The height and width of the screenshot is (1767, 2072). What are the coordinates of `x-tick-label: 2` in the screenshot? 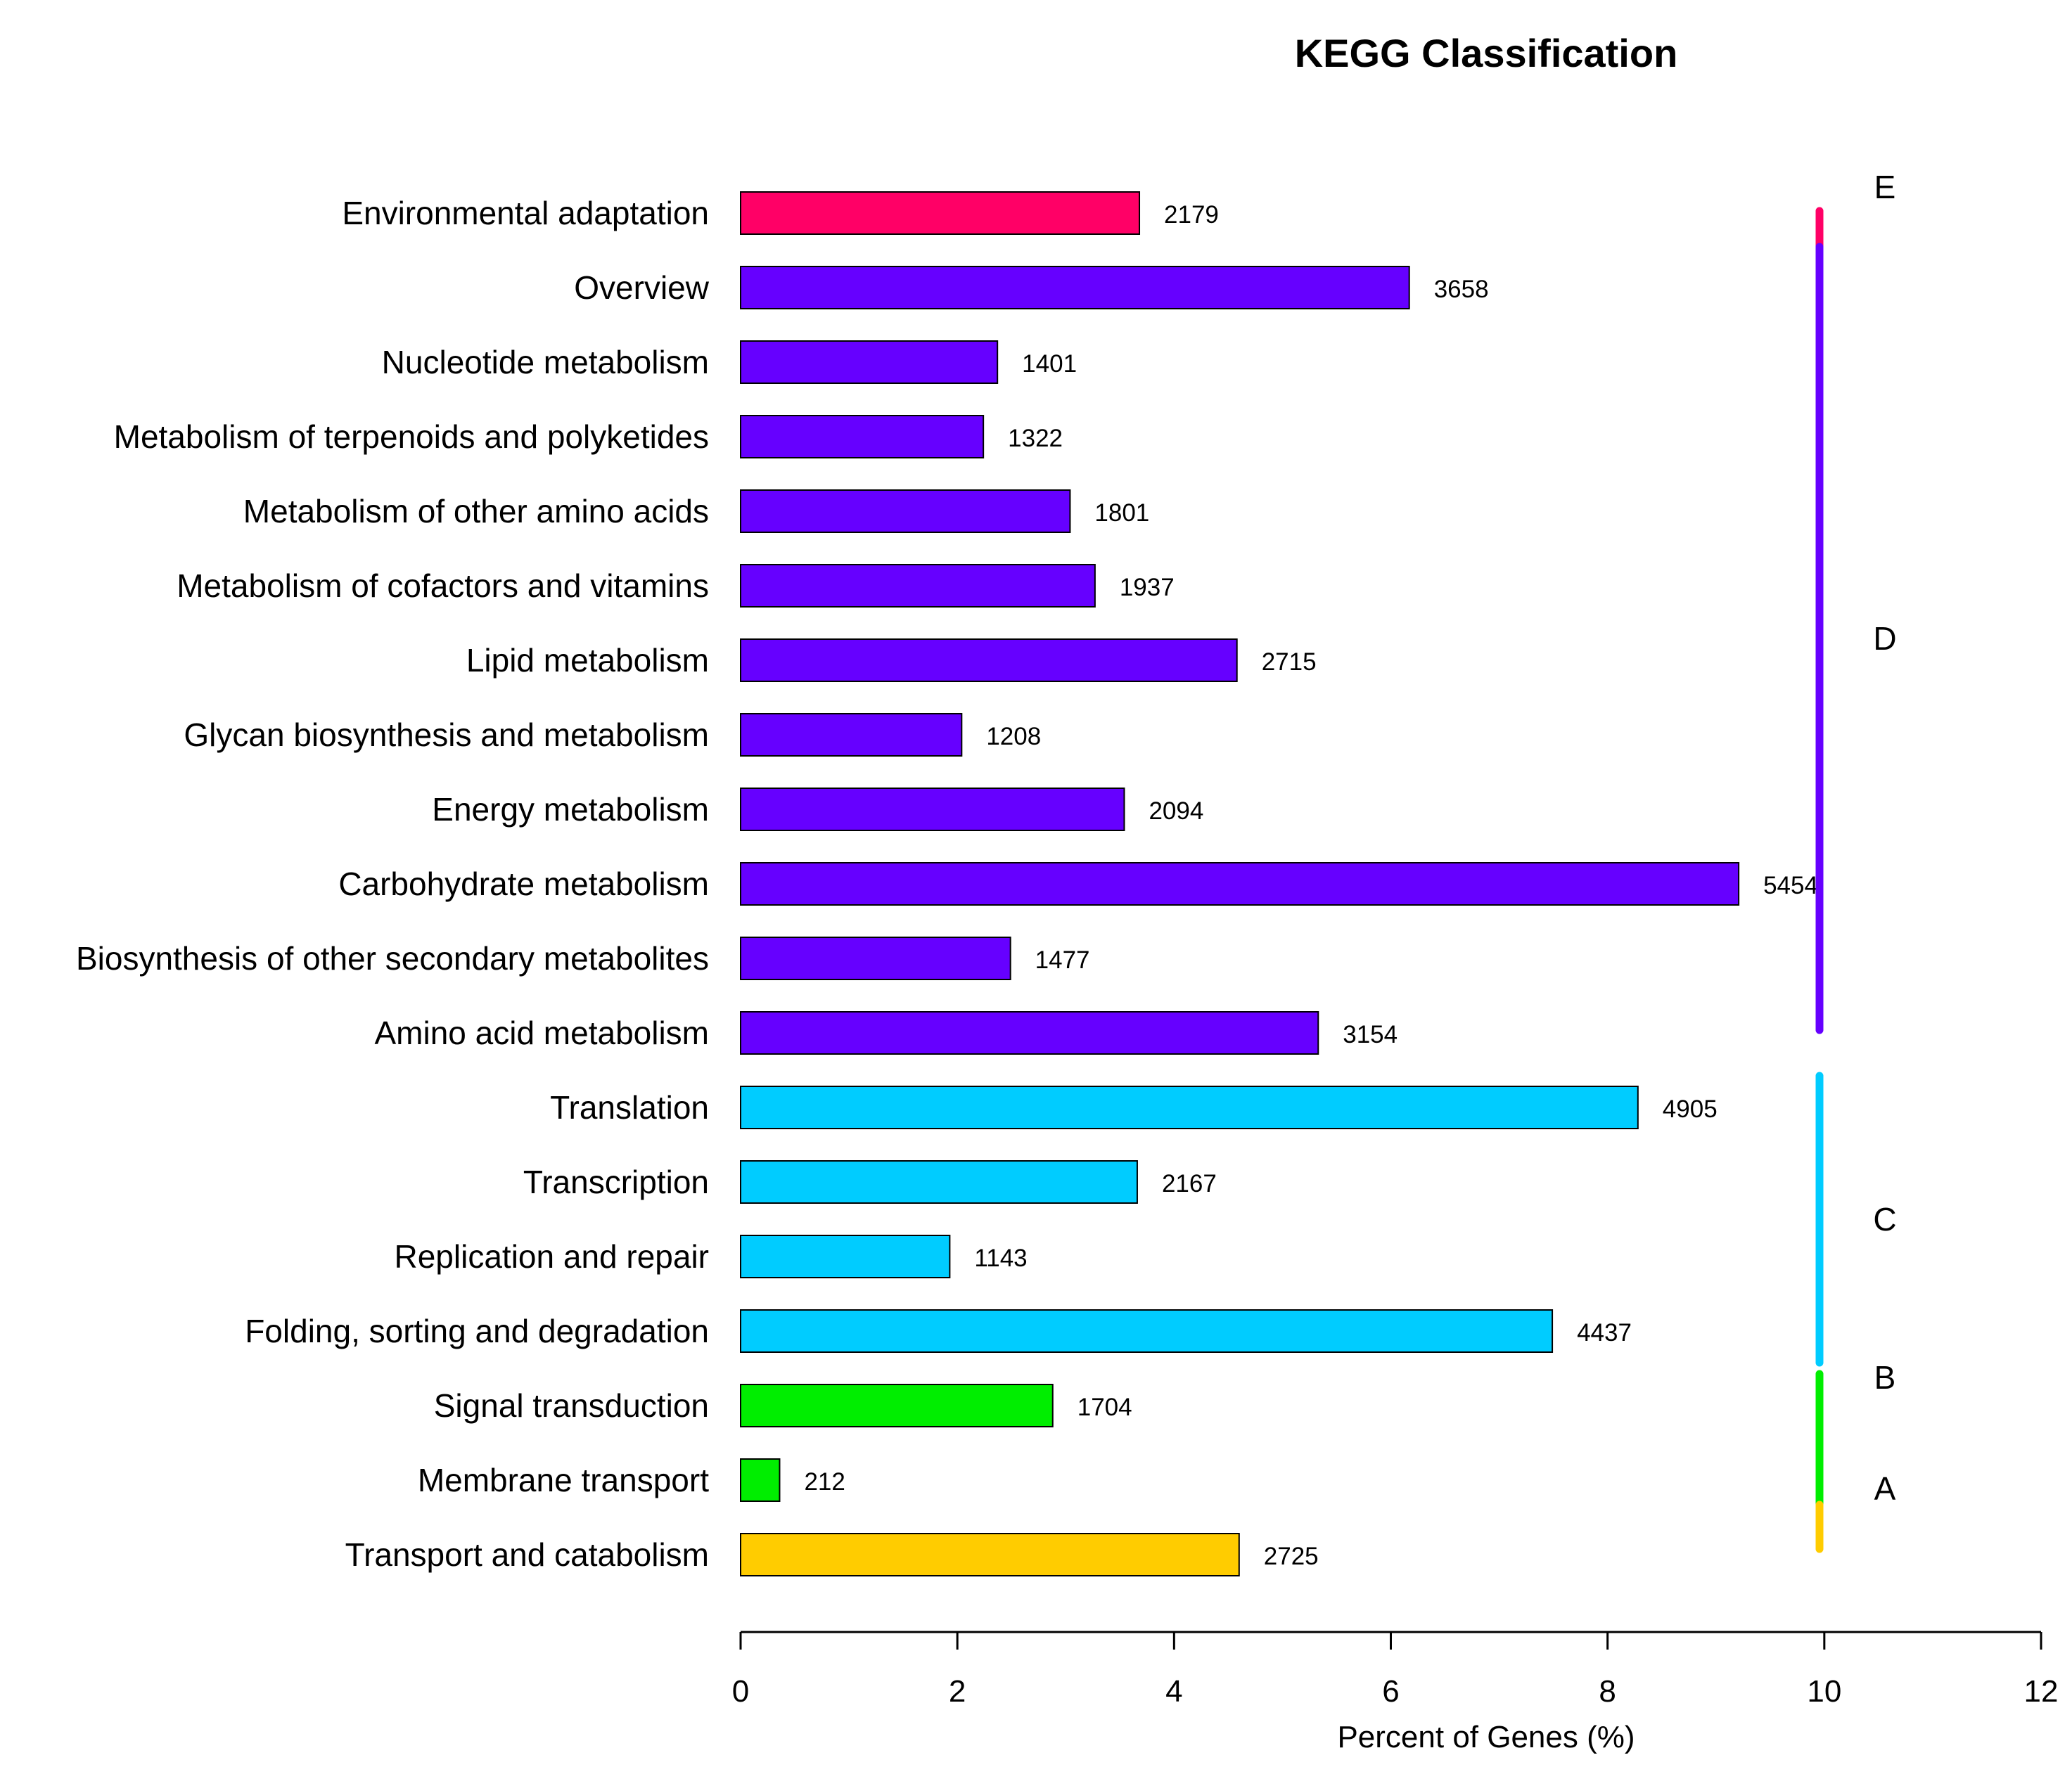 It's located at (957, 1691).